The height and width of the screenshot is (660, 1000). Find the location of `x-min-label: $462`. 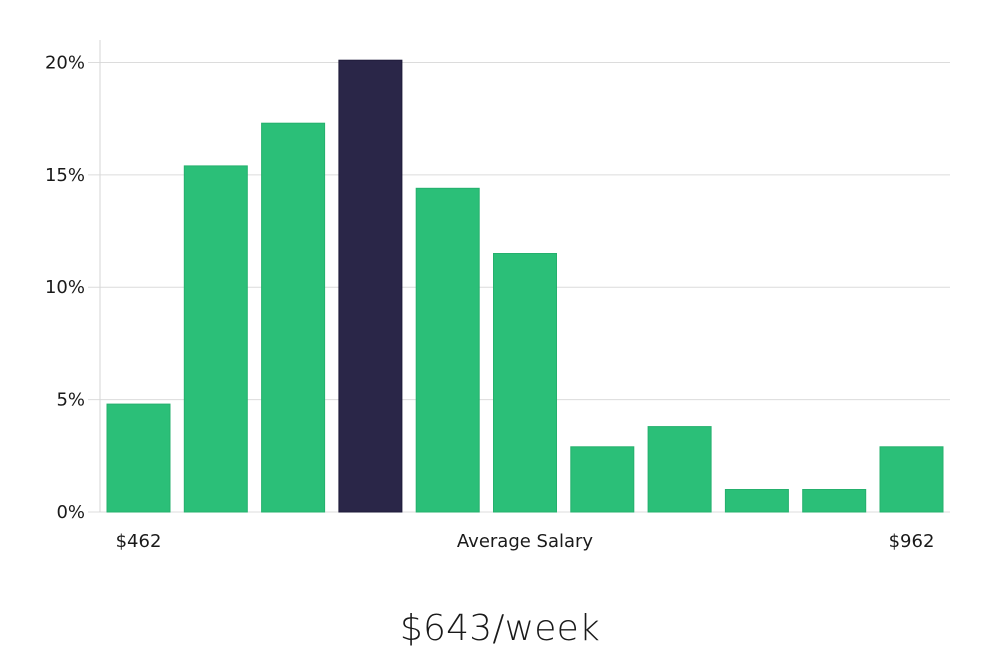

x-min-label: $462 is located at coordinates (139, 541).